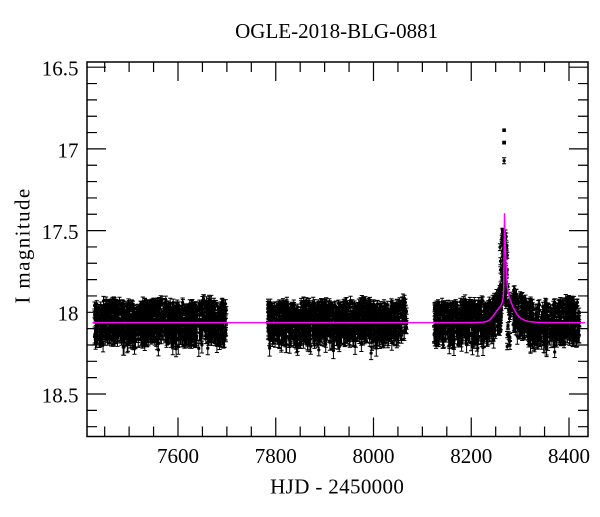  What do you see at coordinates (276, 456) in the screenshot?
I see `svg-text: 7800` at bounding box center [276, 456].